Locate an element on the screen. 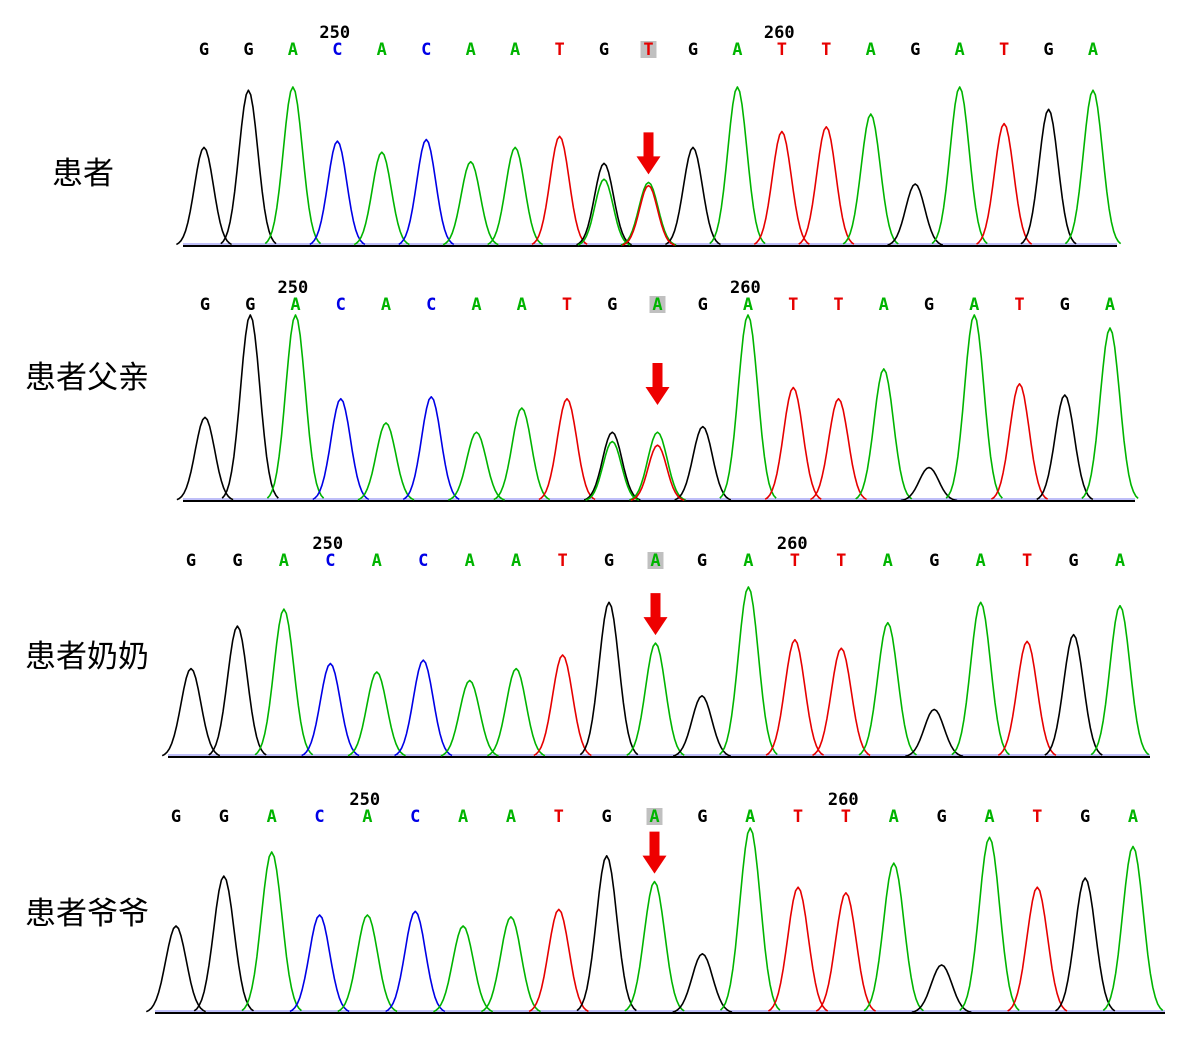  highlight-box is located at coordinates (654, 816).